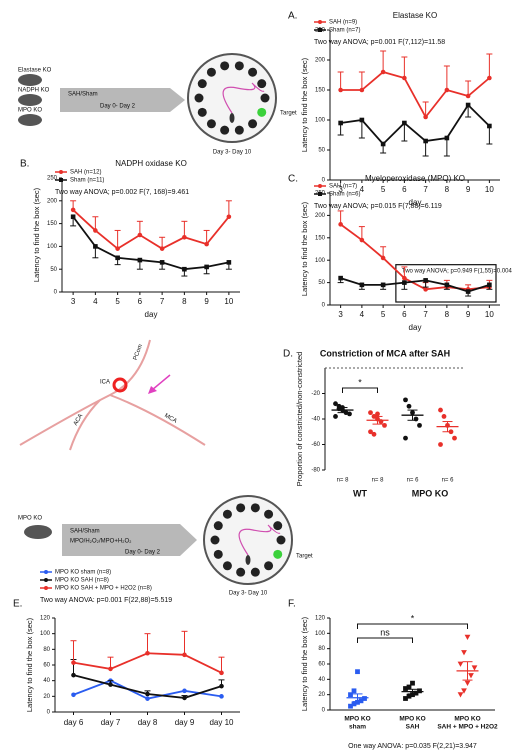  Describe the element at coordinates (415, 327) in the screenshot. I see `x-axis-label: day` at that location.